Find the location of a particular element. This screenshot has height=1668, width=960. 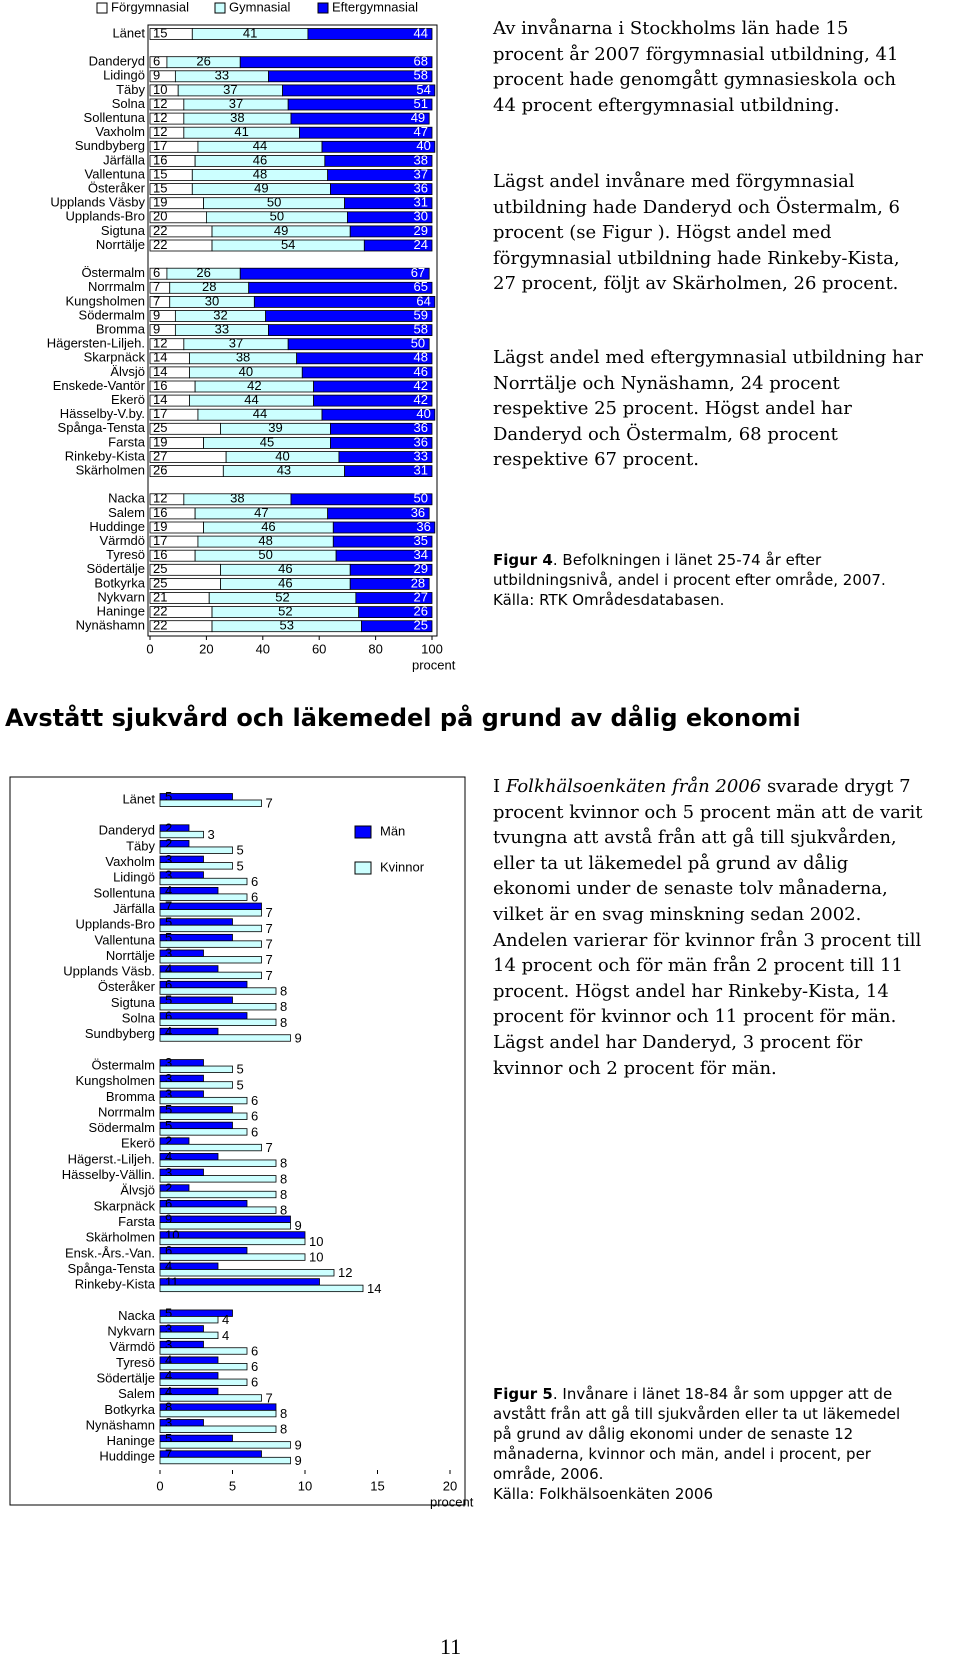

value-label: 12 is located at coordinates (160, 117).